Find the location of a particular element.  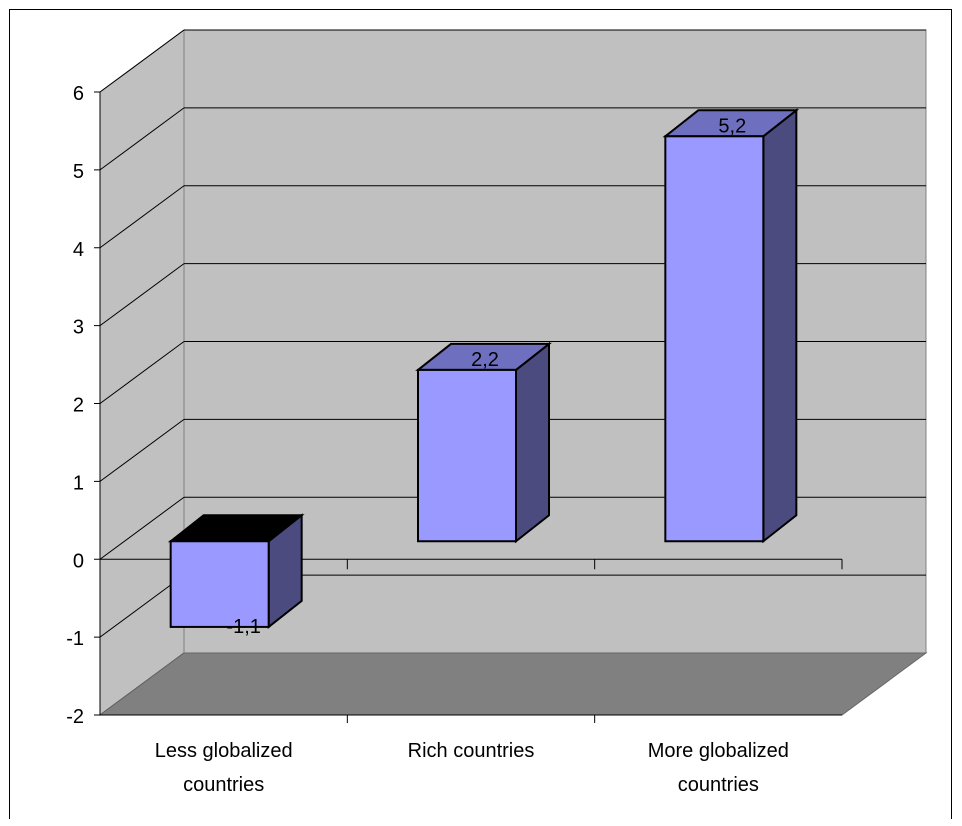

data-label: -1,1 is located at coordinates (243, 627).